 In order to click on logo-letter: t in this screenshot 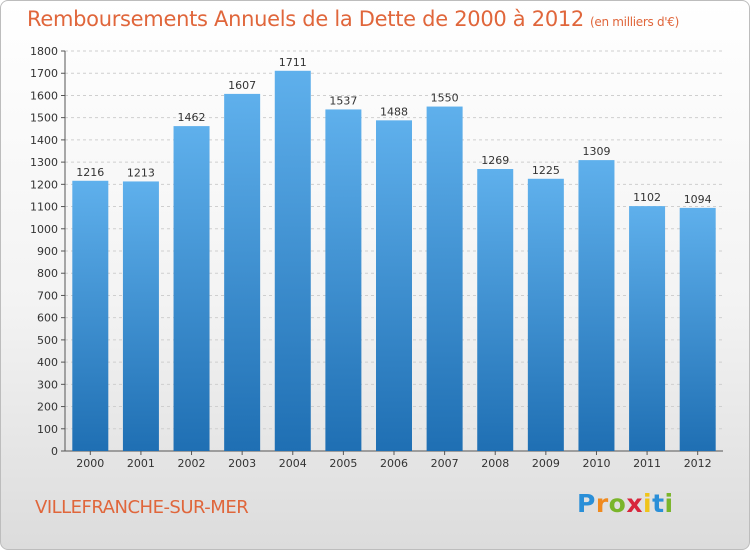, I will do `click(658, 503)`.